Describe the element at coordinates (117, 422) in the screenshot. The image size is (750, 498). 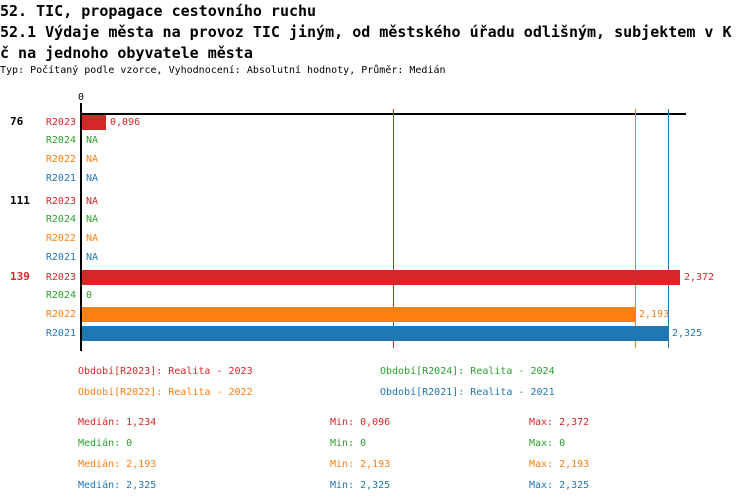
I see `median-cell-R2023: Medián: 1,234` at that location.